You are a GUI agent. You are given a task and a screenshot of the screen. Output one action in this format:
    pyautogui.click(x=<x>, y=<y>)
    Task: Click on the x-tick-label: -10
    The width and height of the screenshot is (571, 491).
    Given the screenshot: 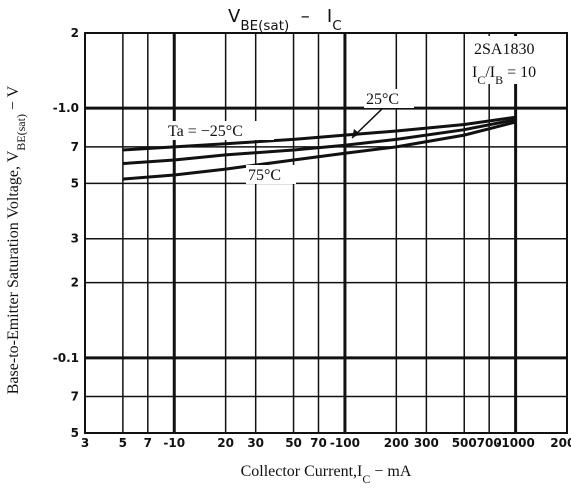 What is the action you would take?
    pyautogui.click(x=174, y=443)
    